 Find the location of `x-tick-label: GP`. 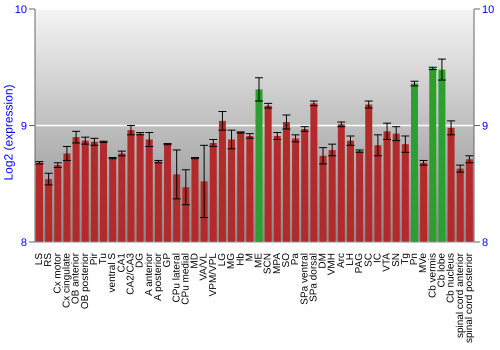

x-tick-label: GP is located at coordinates (168, 260).